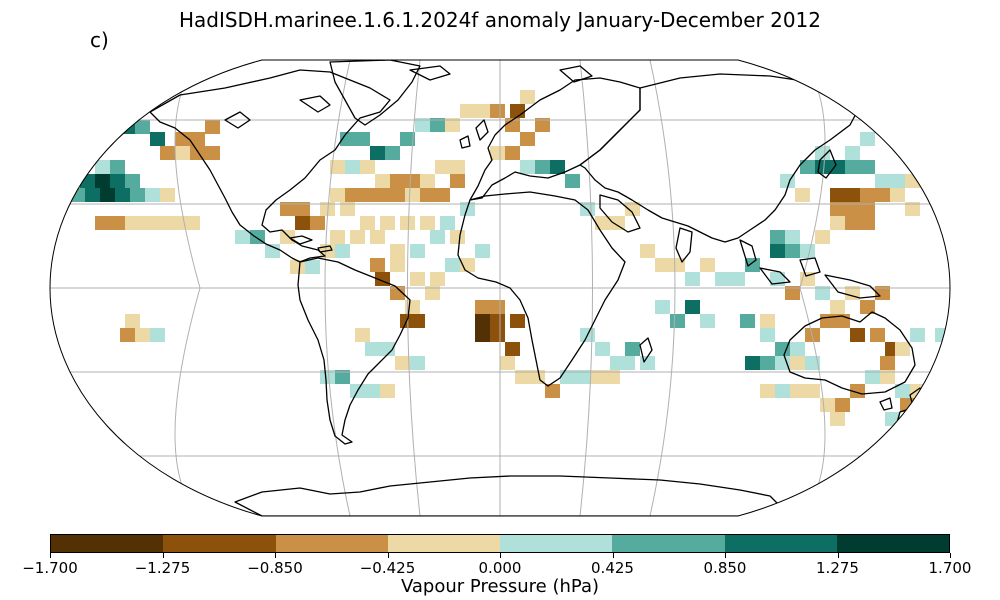  What do you see at coordinates (725, 568) in the screenshot?
I see `colorbar-tick-label: 0.850` at bounding box center [725, 568].